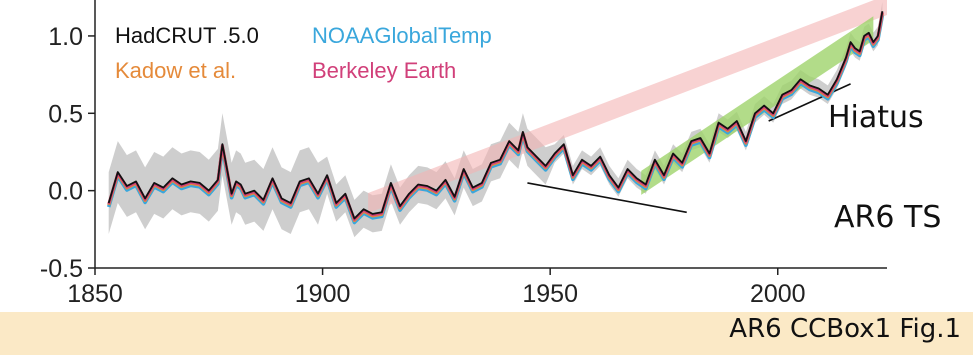  I want to click on x-tick-label: 1950, so click(550, 294).